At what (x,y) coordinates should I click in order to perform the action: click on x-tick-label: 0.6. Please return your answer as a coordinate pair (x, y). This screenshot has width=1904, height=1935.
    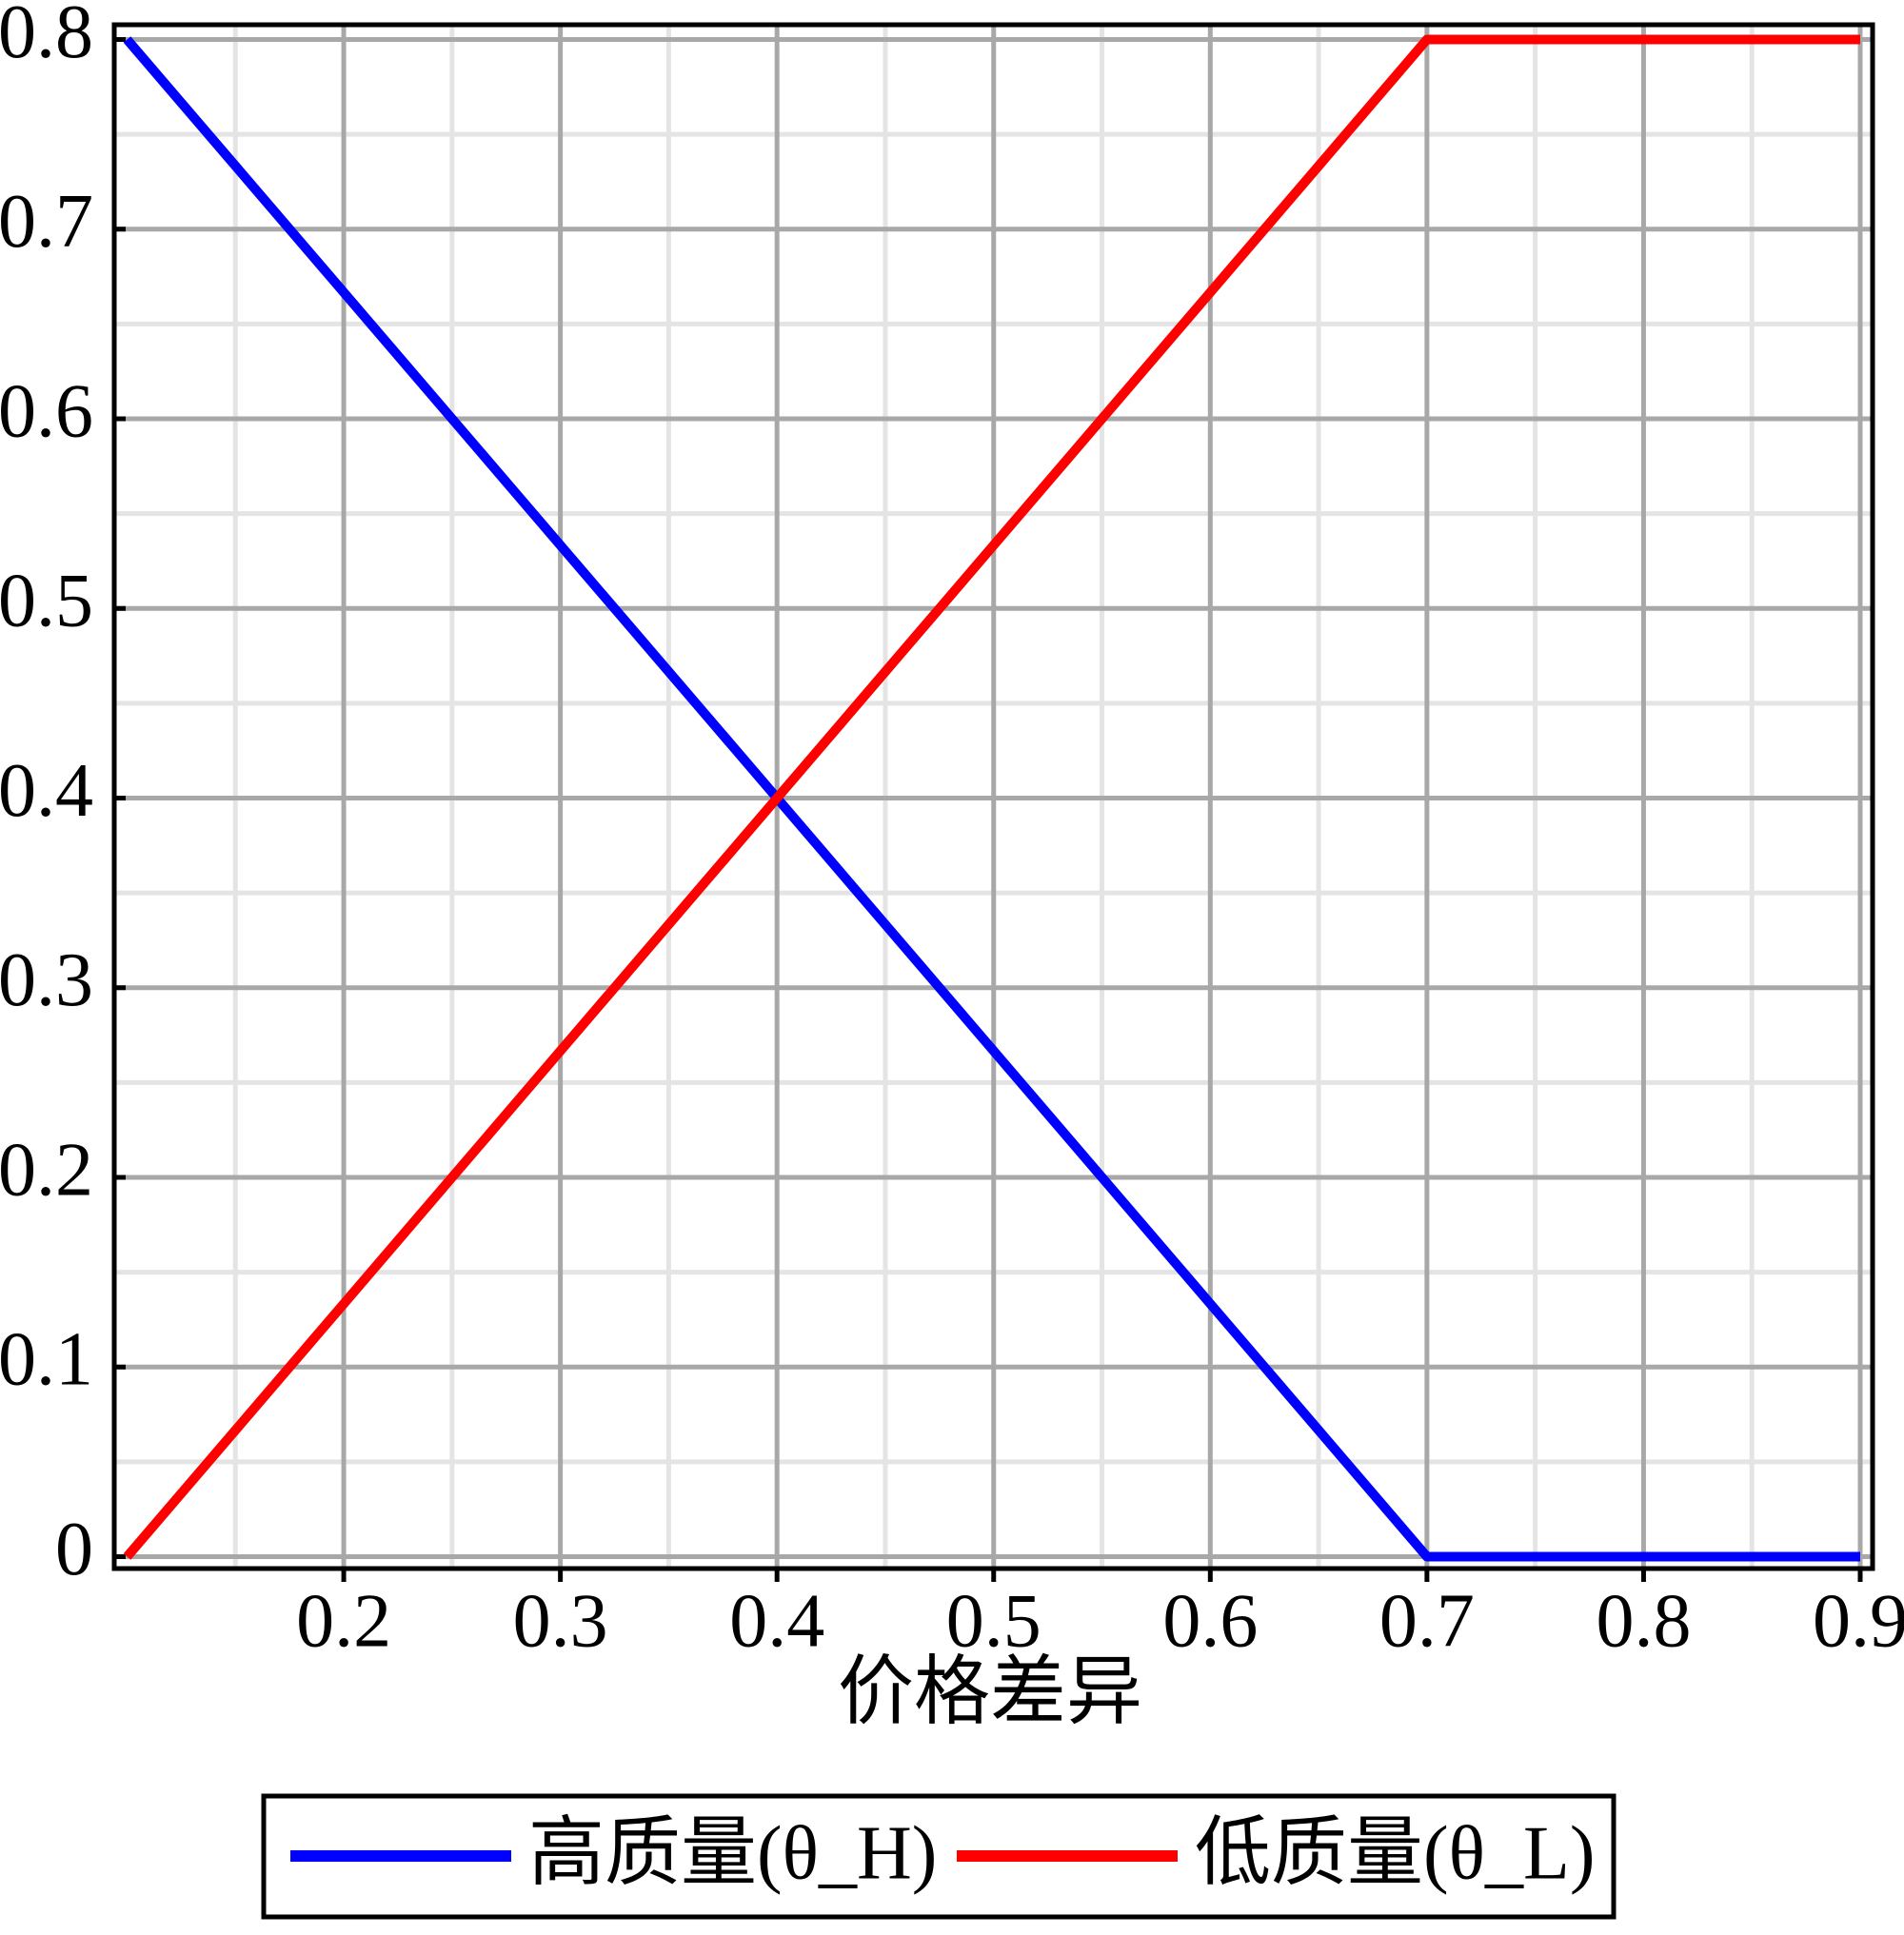
    Looking at the image, I should click on (1210, 1621).